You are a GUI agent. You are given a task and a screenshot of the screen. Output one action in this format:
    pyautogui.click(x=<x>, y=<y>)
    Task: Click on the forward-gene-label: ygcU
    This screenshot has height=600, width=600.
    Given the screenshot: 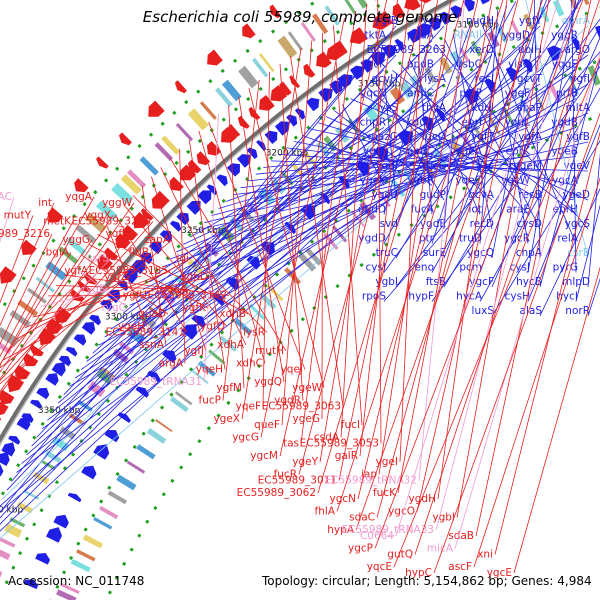 What is the action you would take?
    pyautogui.click(x=385, y=195)
    